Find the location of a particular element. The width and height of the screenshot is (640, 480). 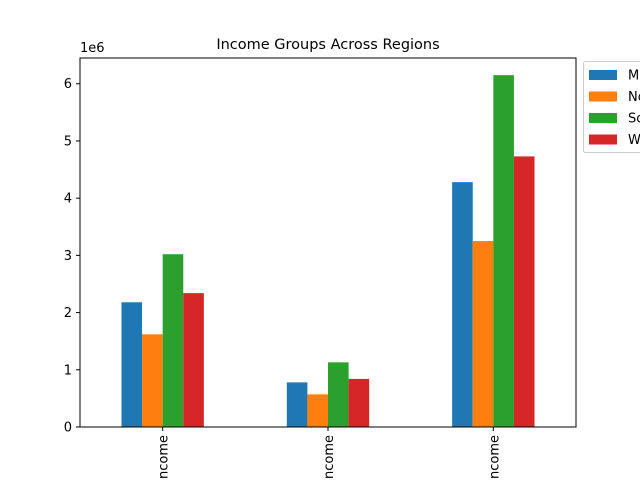

chart-title: Income Groups Across Regions is located at coordinates (327, 45).